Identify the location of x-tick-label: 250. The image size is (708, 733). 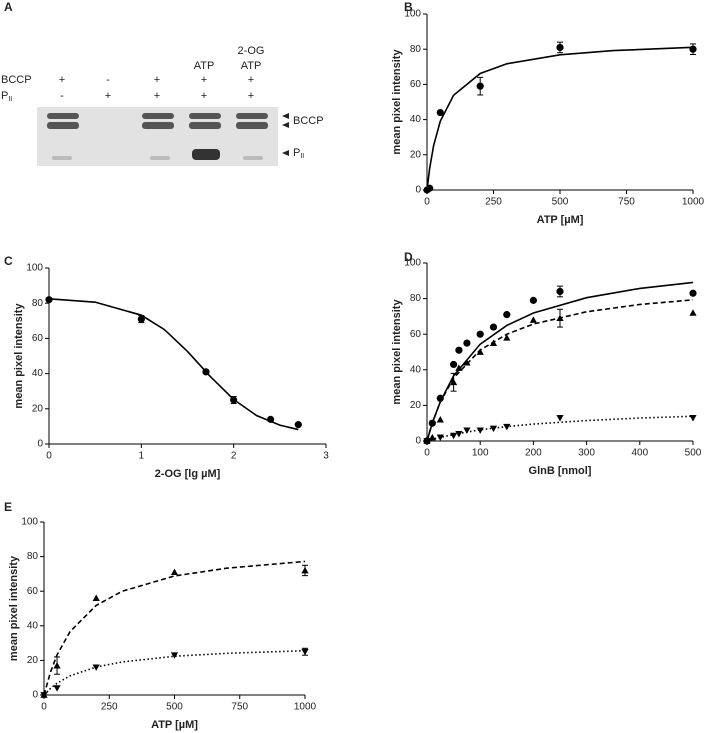
(493, 202).